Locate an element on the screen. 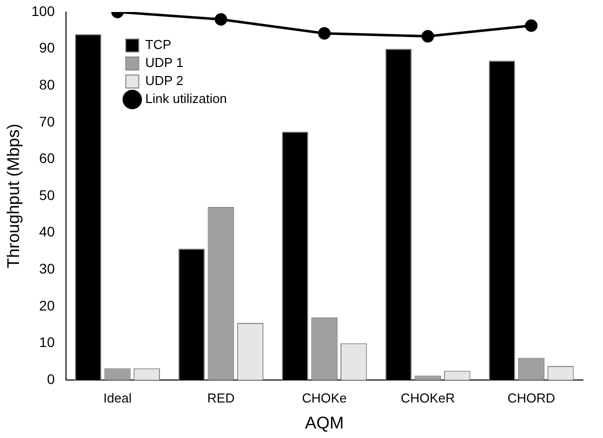 This screenshot has height=438, width=603. y-tick-label: 50 is located at coordinates (47, 194).